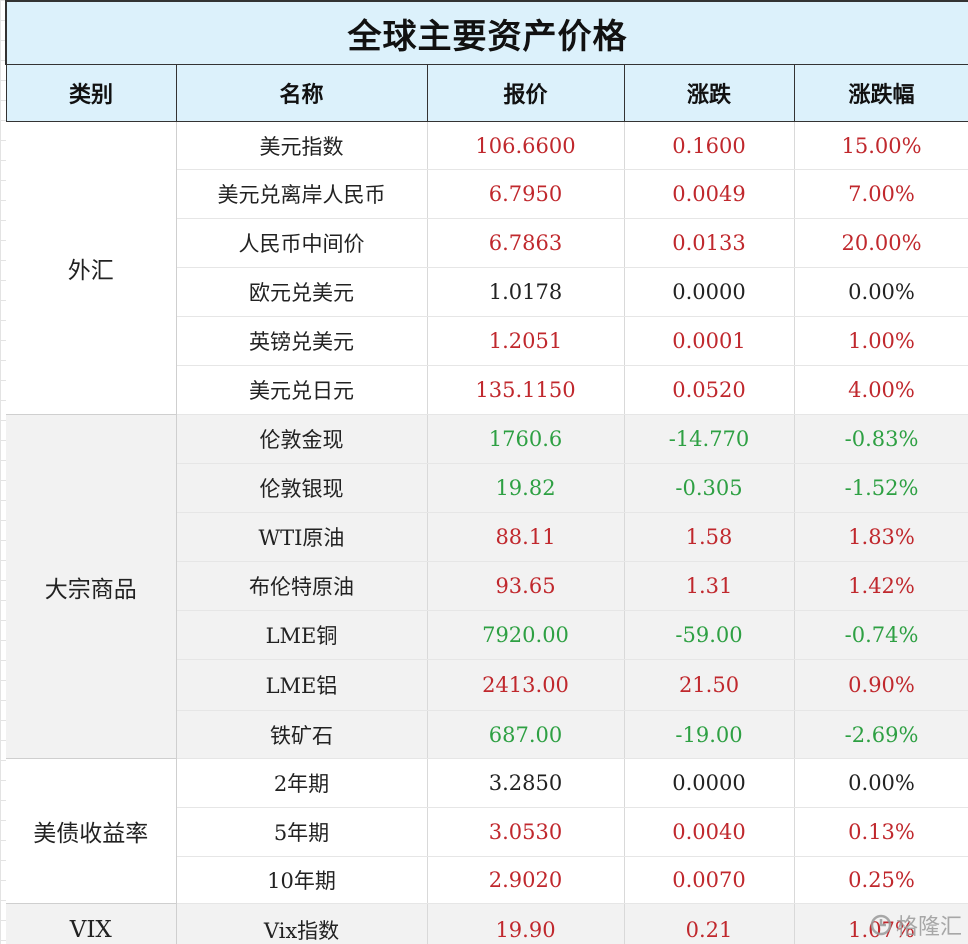  What do you see at coordinates (881, 925) in the screenshot?
I see `gelonghui-logo-icon` at bounding box center [881, 925].